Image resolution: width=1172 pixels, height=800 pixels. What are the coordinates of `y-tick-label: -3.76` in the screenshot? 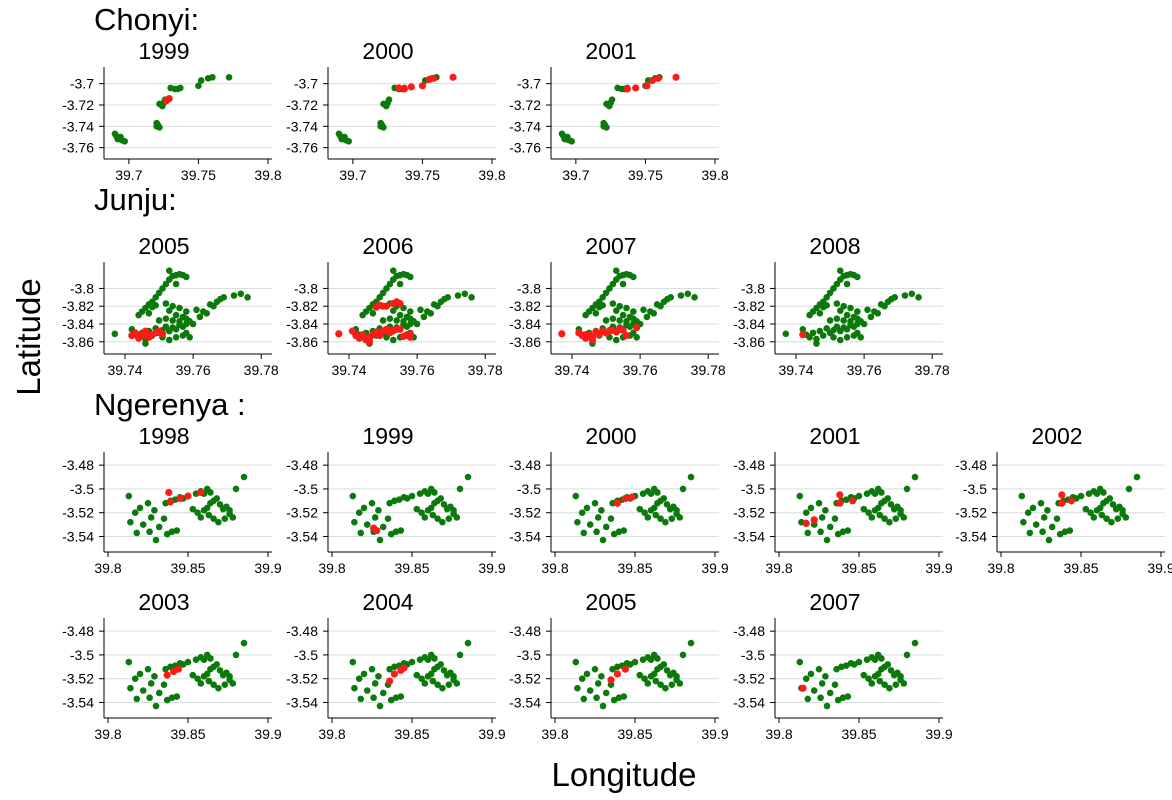 It's located at (302, 148).